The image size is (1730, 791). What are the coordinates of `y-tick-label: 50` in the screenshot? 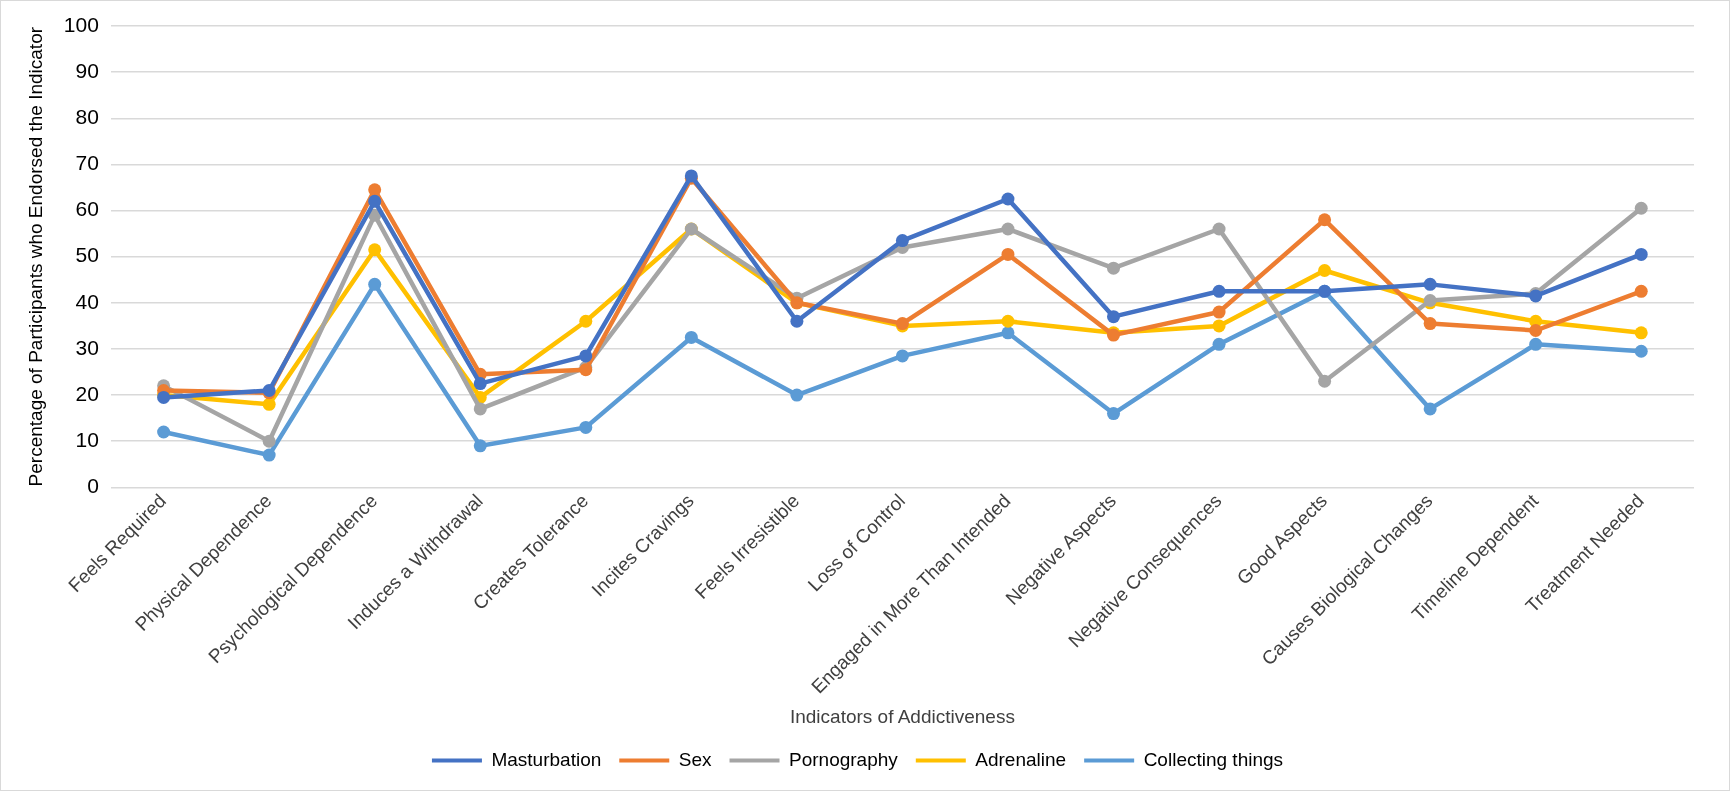 It's located at (87, 255).